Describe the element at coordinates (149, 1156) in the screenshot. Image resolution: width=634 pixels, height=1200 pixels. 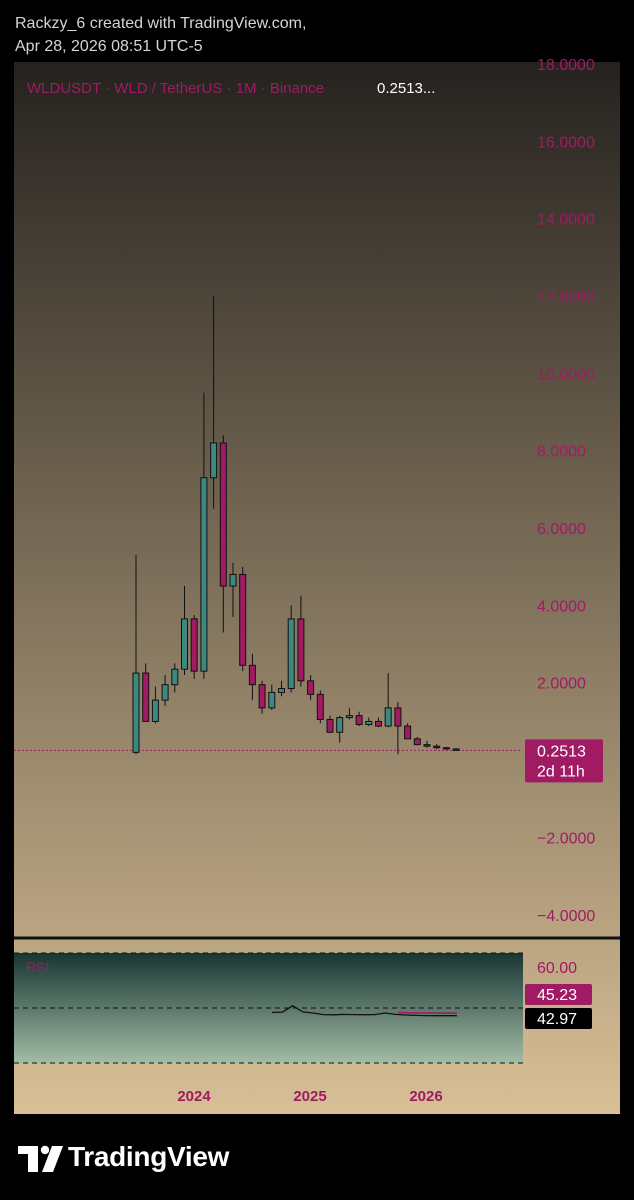
I see `tradingview-brand: TradingView` at that location.